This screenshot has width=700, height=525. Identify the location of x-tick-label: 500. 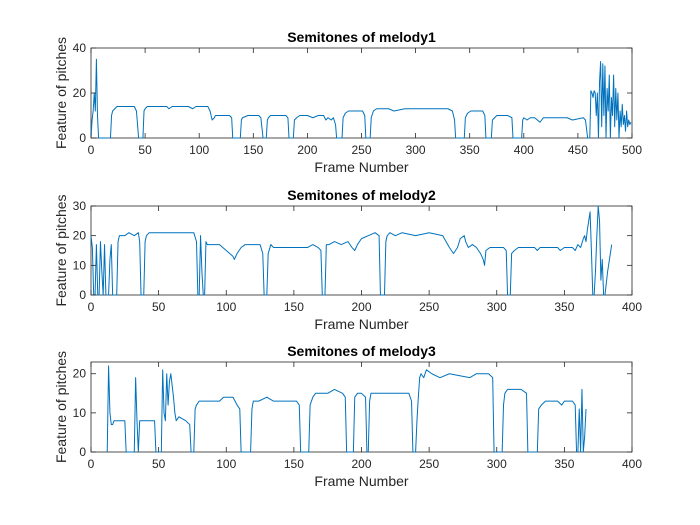
(632, 150).